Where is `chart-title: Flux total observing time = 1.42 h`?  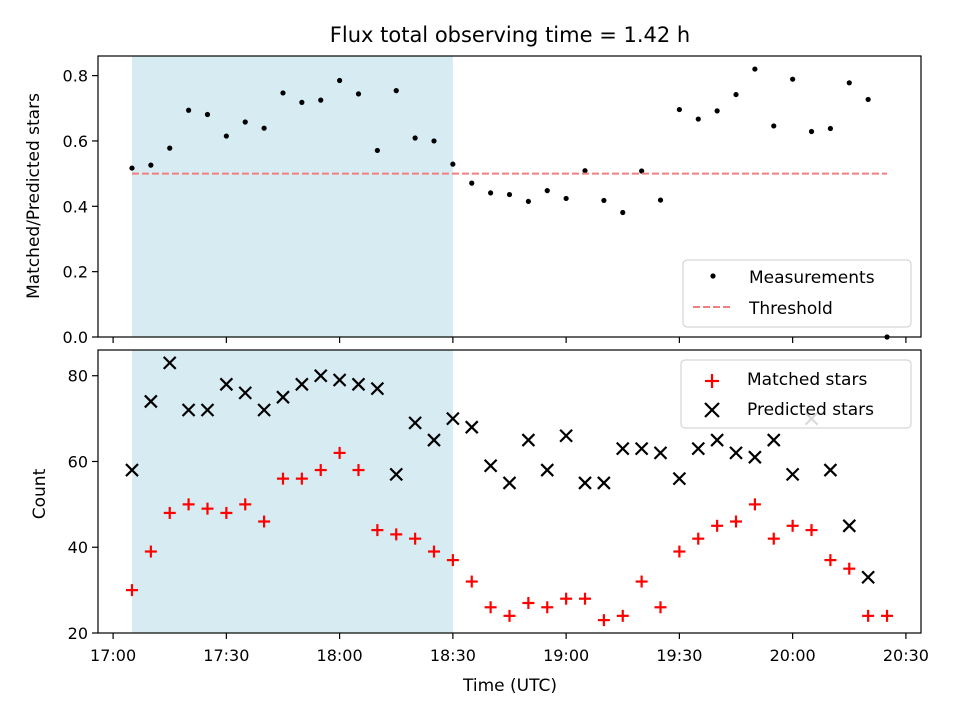 chart-title: Flux total observing time = 1.42 h is located at coordinates (510, 35).